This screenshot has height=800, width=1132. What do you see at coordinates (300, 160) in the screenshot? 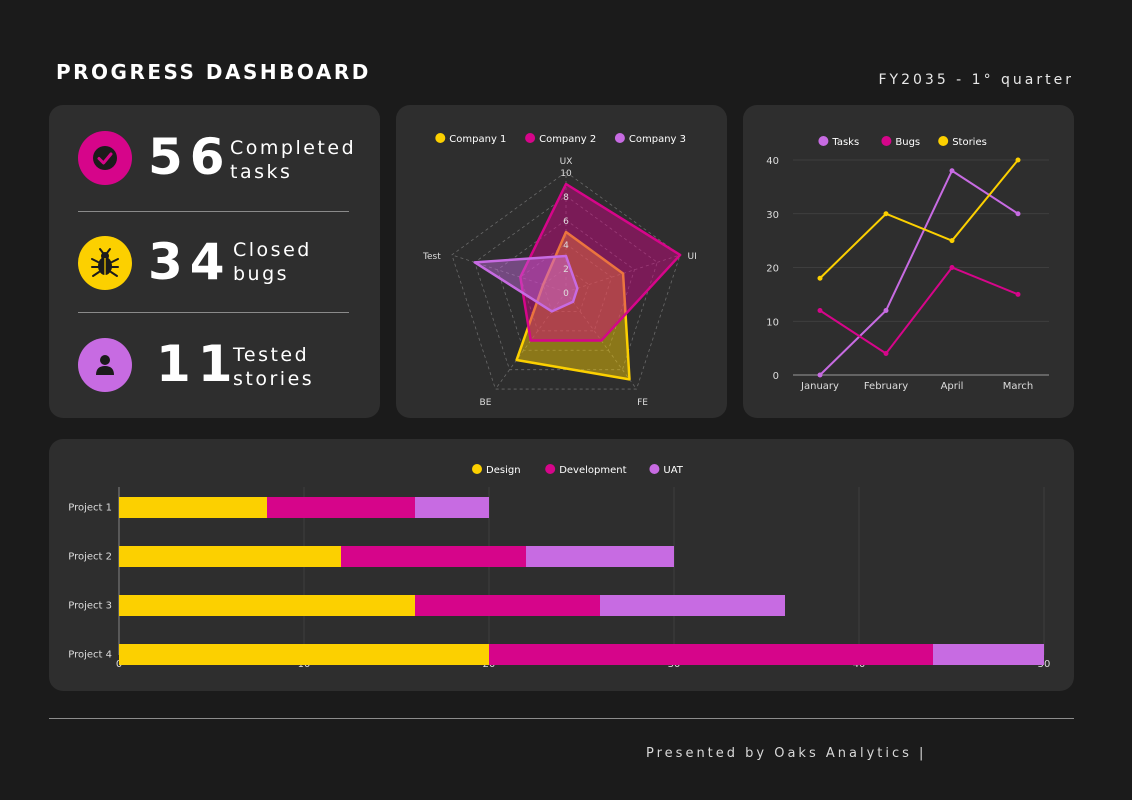
I see `kpi-label: Completed tasks` at bounding box center [300, 160].